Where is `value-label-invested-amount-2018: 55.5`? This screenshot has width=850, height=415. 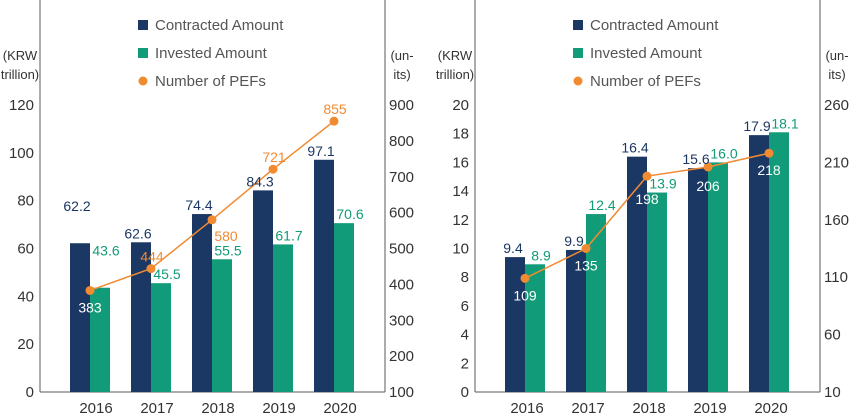
value-label-invested-amount-2018: 55.5 is located at coordinates (227, 250).